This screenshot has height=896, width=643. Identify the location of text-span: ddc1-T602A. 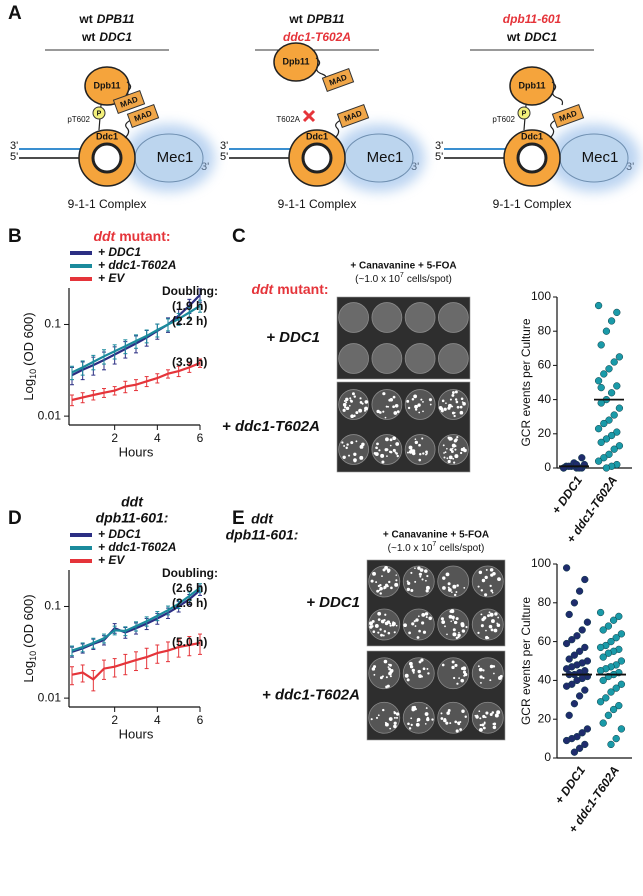
(317, 37).